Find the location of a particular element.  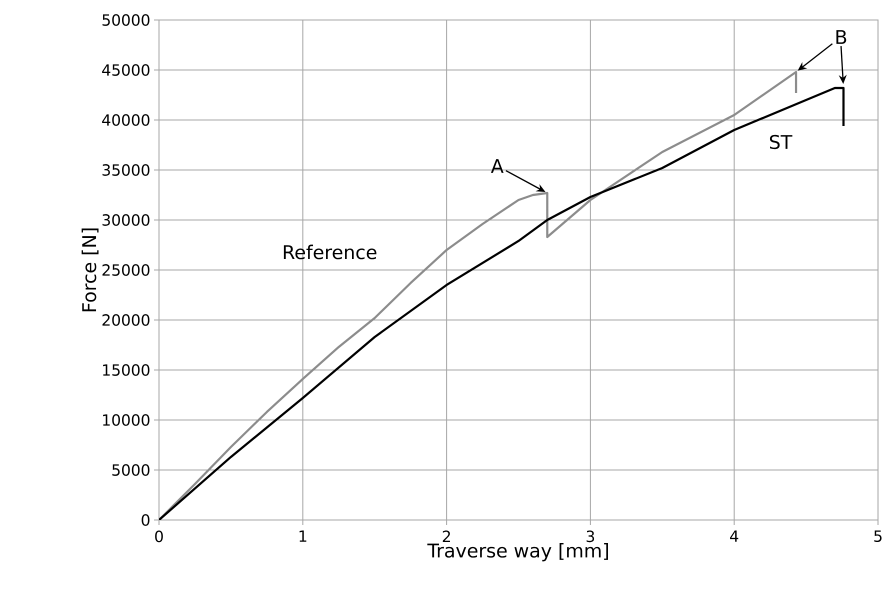

y-tick-label: 35000 is located at coordinates (126, 170).